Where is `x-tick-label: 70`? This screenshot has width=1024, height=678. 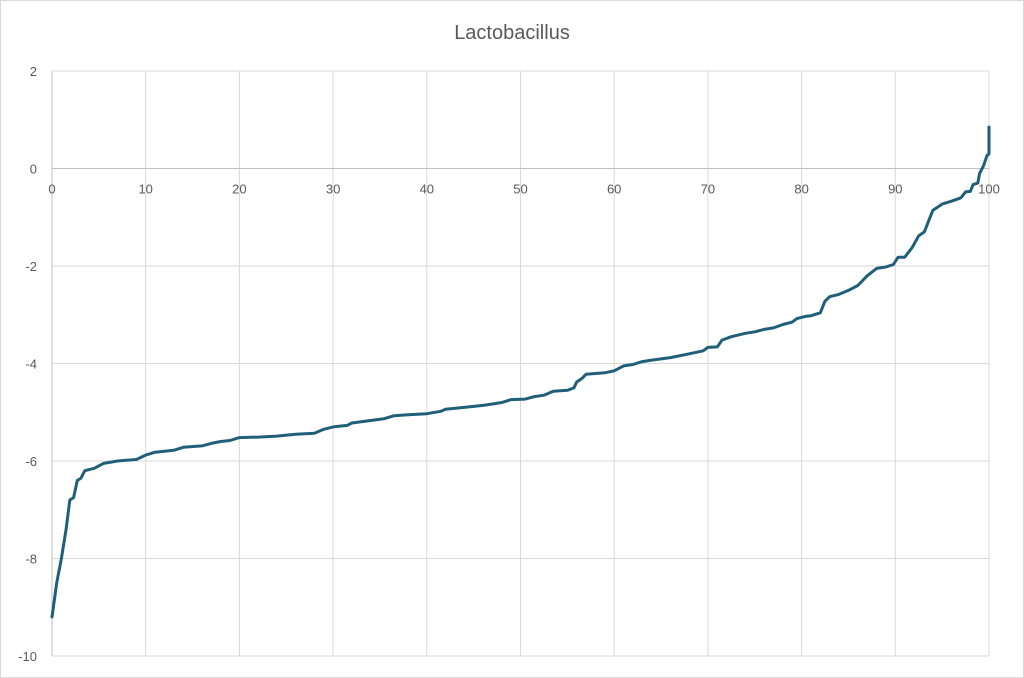 x-tick-label: 70 is located at coordinates (708, 189).